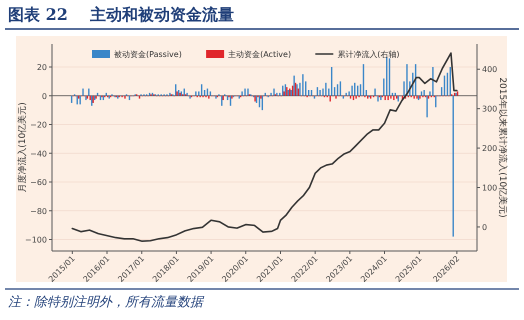 This screenshot has height=320, width=524. Describe the element at coordinates (38, 182) in the screenshot. I see `y-tick-label: −60` at that location.